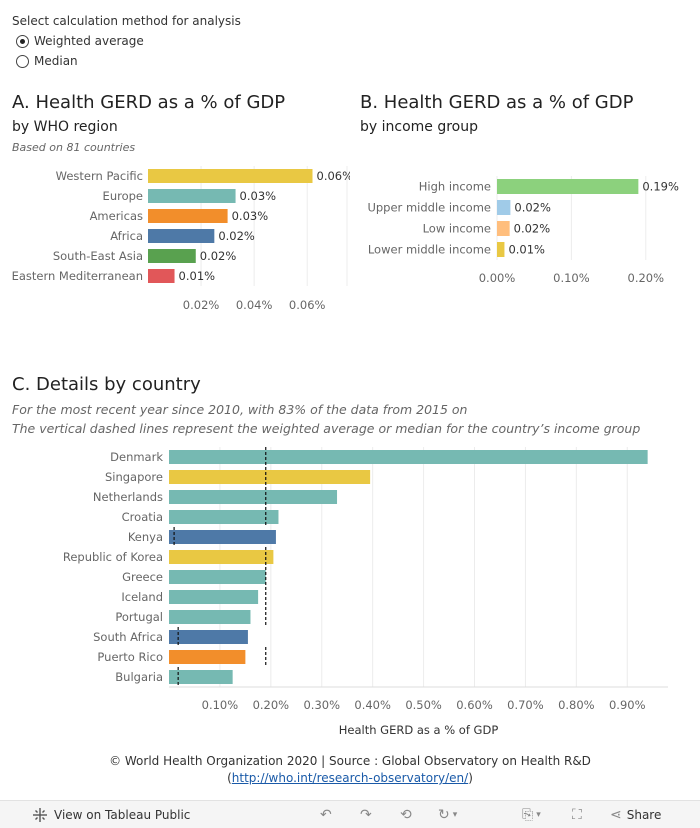 This screenshot has width=700, height=828. Describe the element at coordinates (525, 705) in the screenshot. I see `x-tick-label: 0.70%` at that location.